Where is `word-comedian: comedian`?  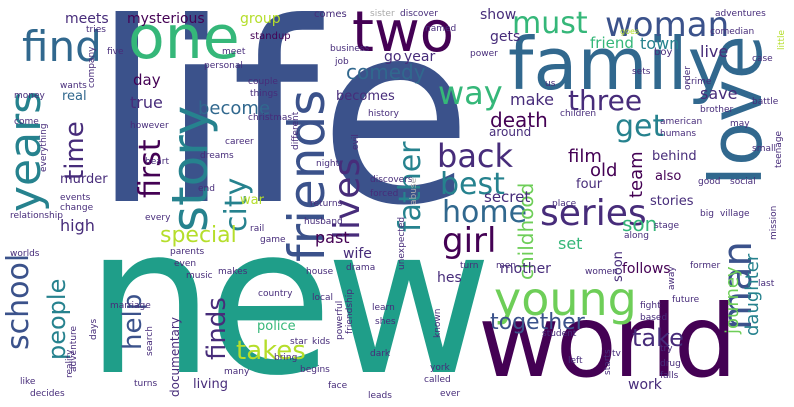
word-comedian: comedian is located at coordinates (732, 32).